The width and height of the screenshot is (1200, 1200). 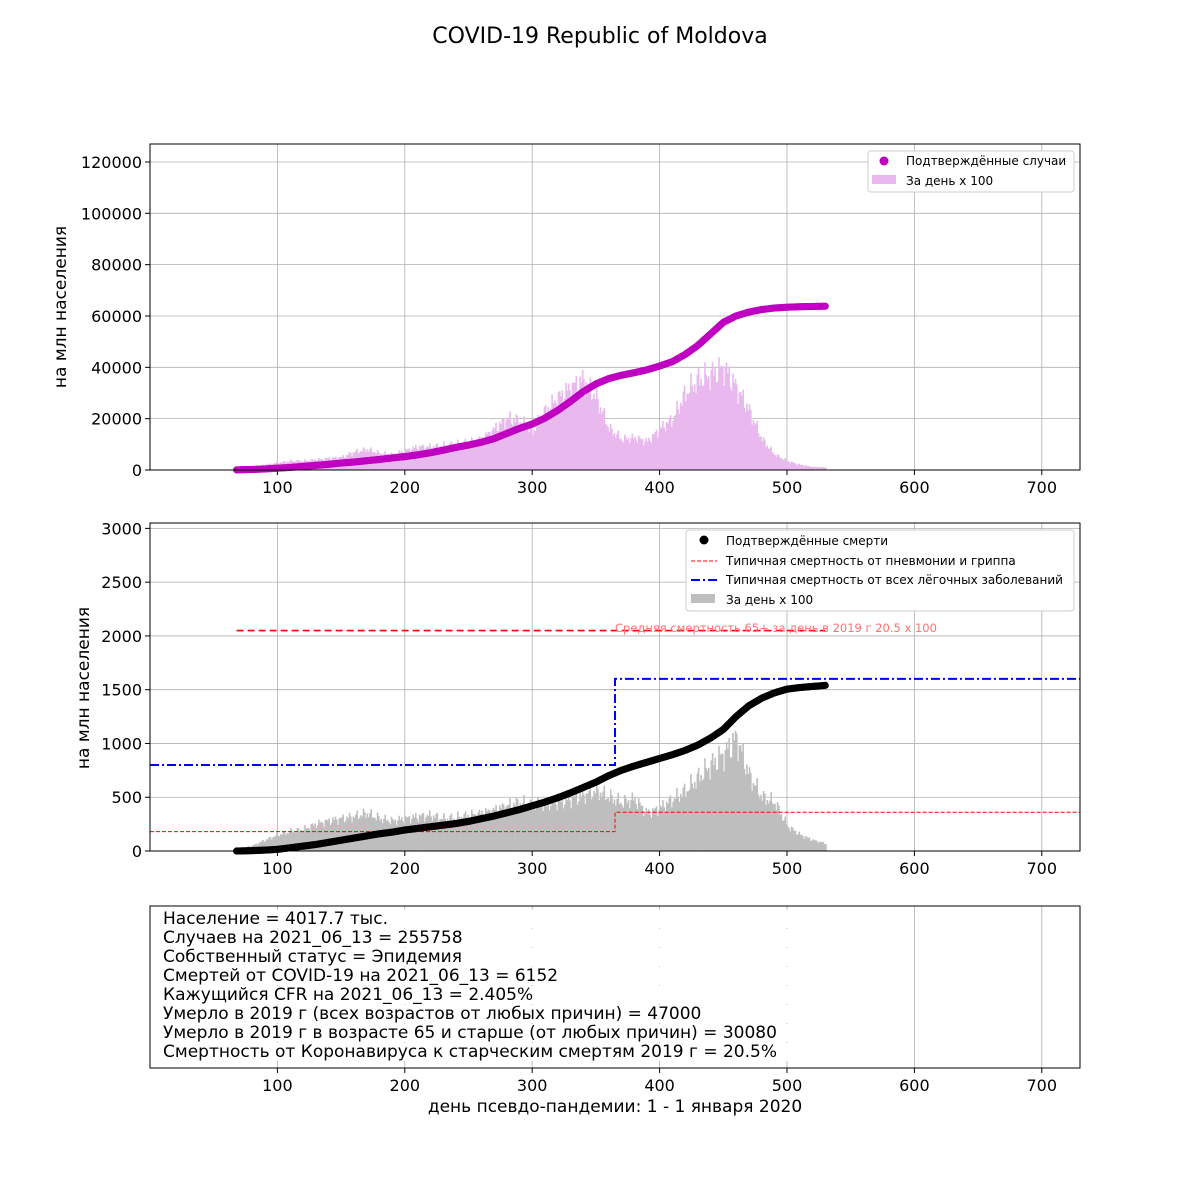 What do you see at coordinates (704, 540) in the screenshot?
I see `deaths-legend-marker` at bounding box center [704, 540].